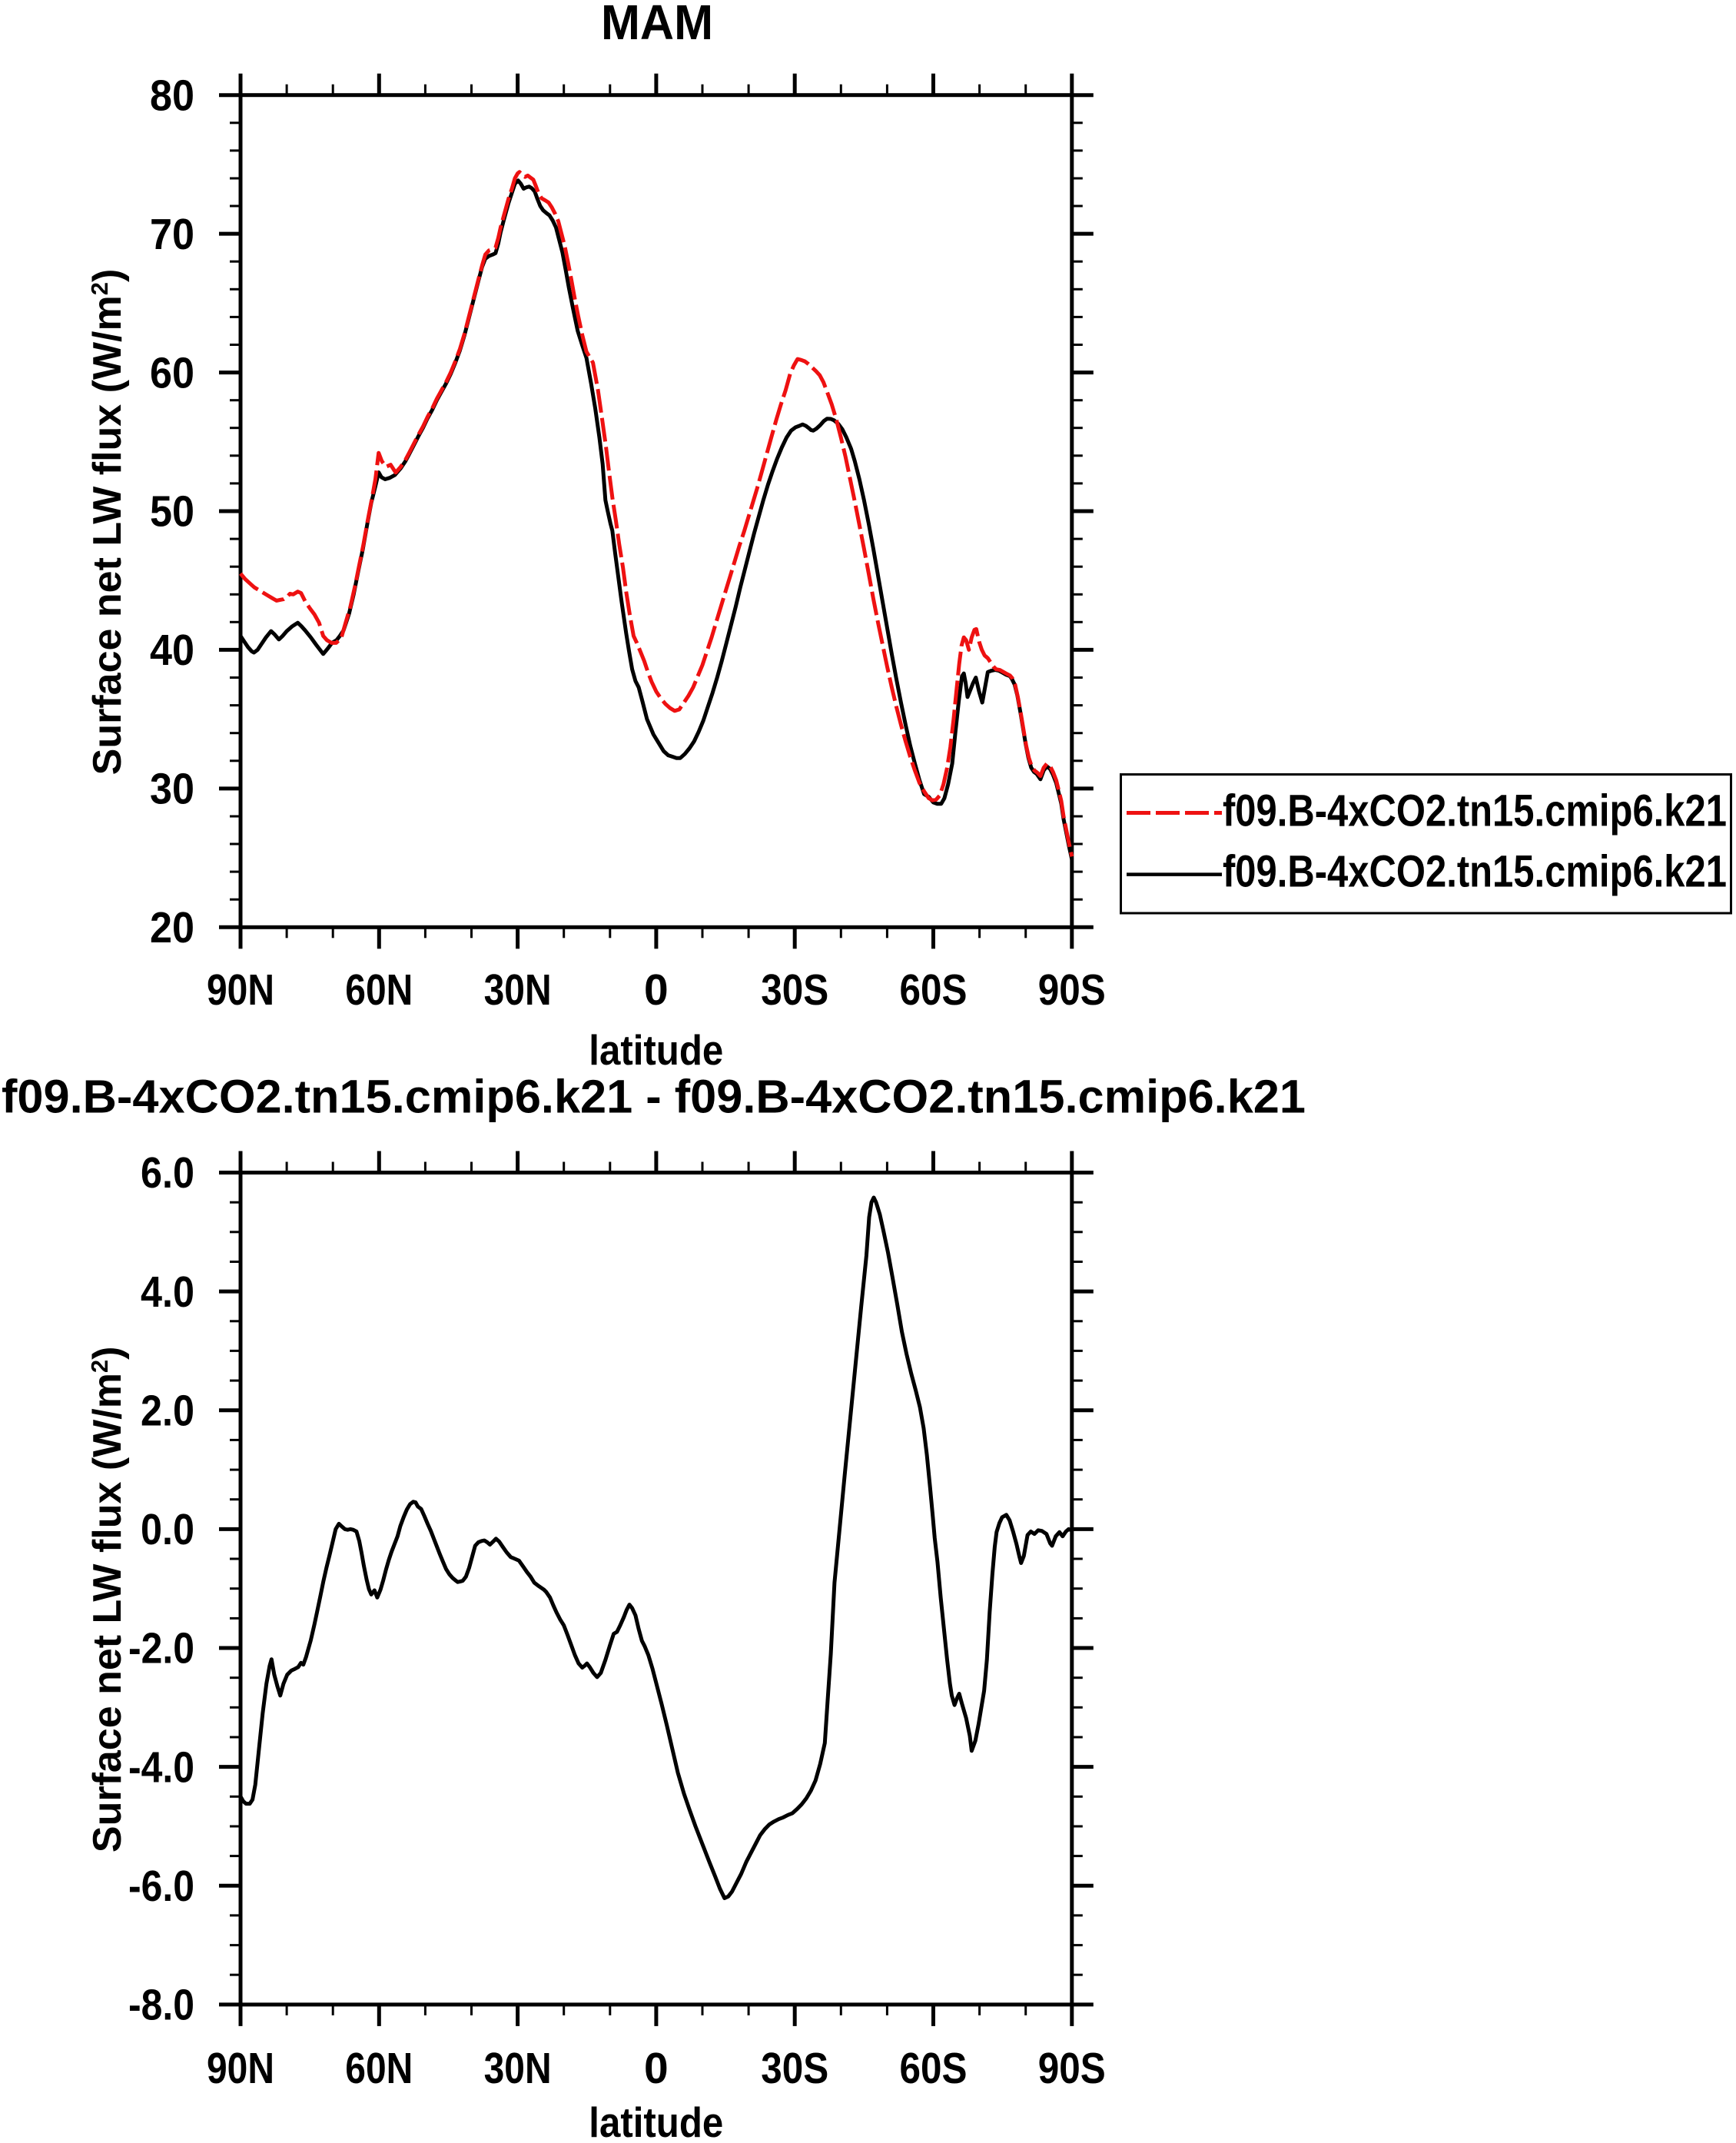 This screenshot has width=1736, height=2143. What do you see at coordinates (172, 651) in the screenshot?
I see `svg-text: 40` at bounding box center [172, 651].